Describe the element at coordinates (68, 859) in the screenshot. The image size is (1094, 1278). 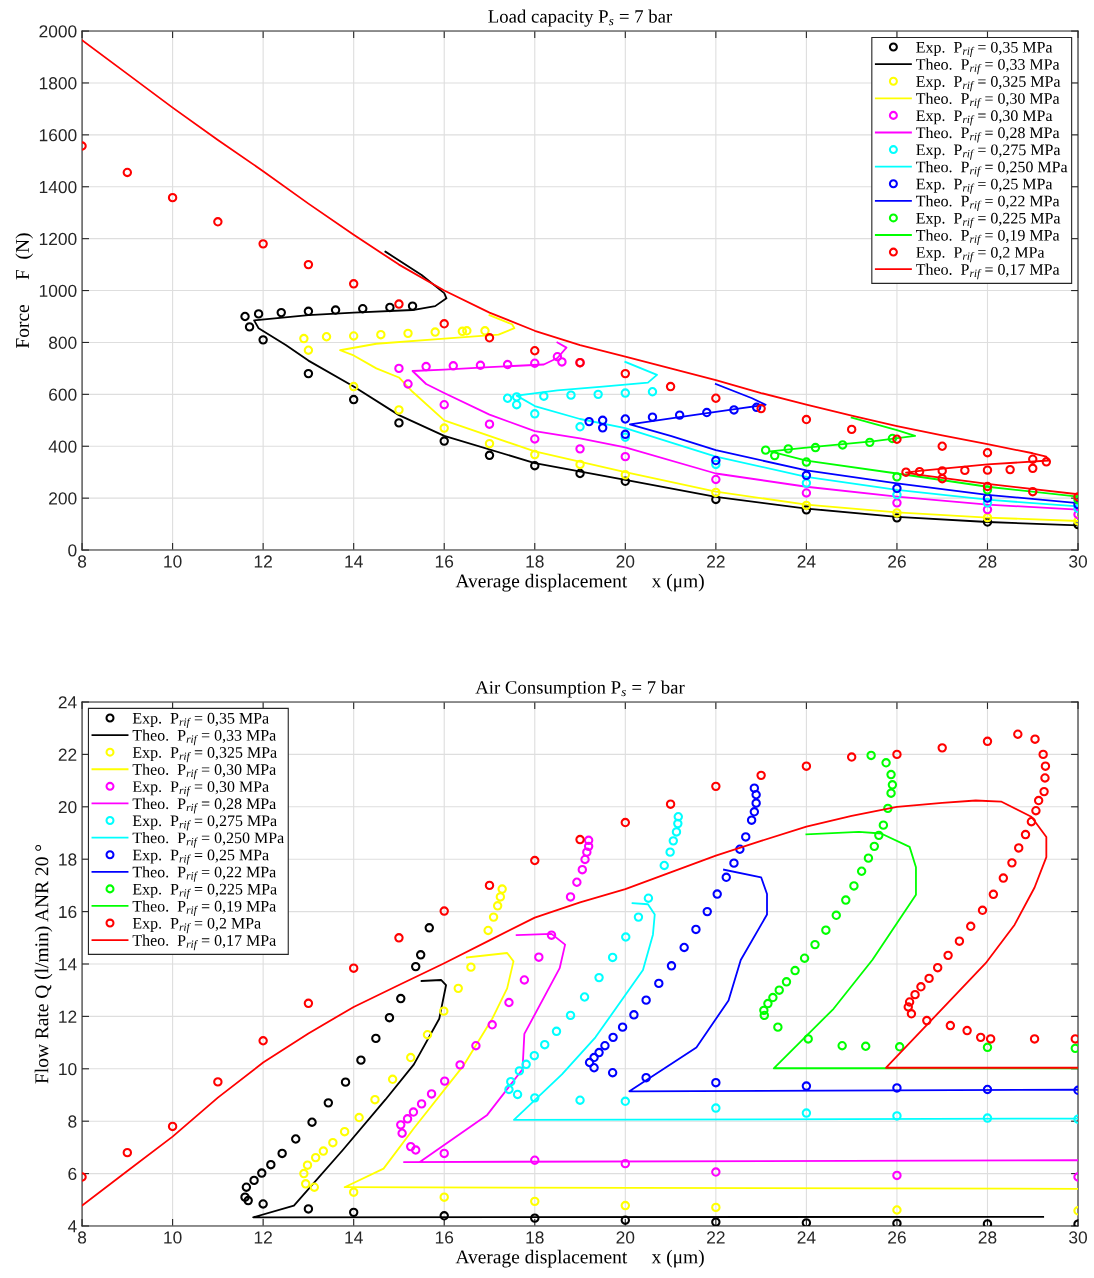
I see `y-tick-label: 18` at that location.